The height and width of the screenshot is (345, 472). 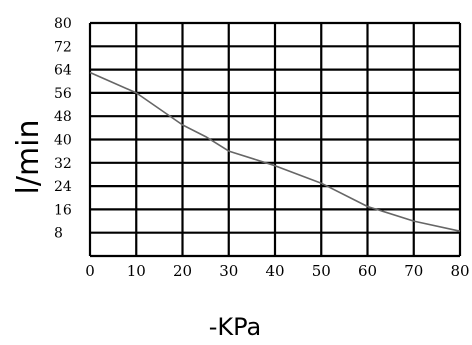 I want to click on x-tick-label: 40, so click(x=274, y=271).